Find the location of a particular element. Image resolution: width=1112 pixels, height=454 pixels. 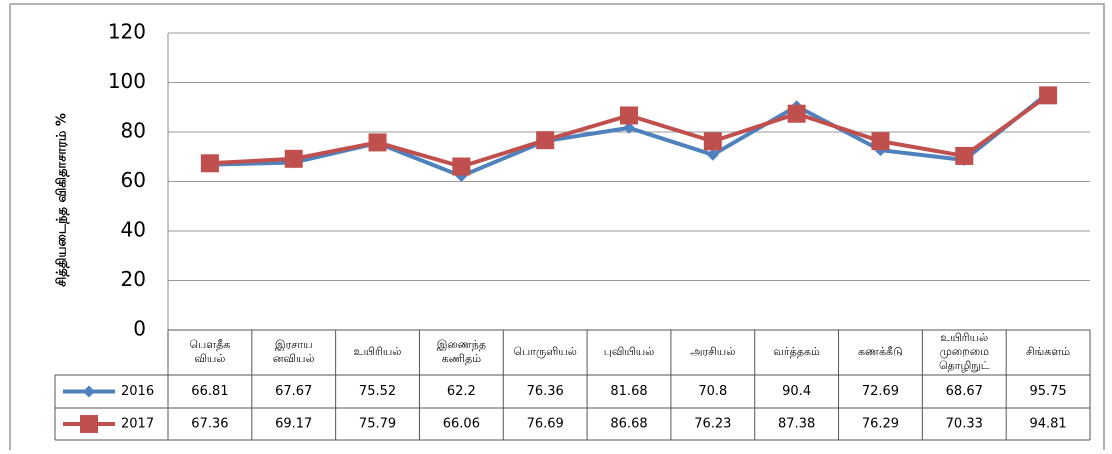

data-label: 66.06 is located at coordinates (461, 424).